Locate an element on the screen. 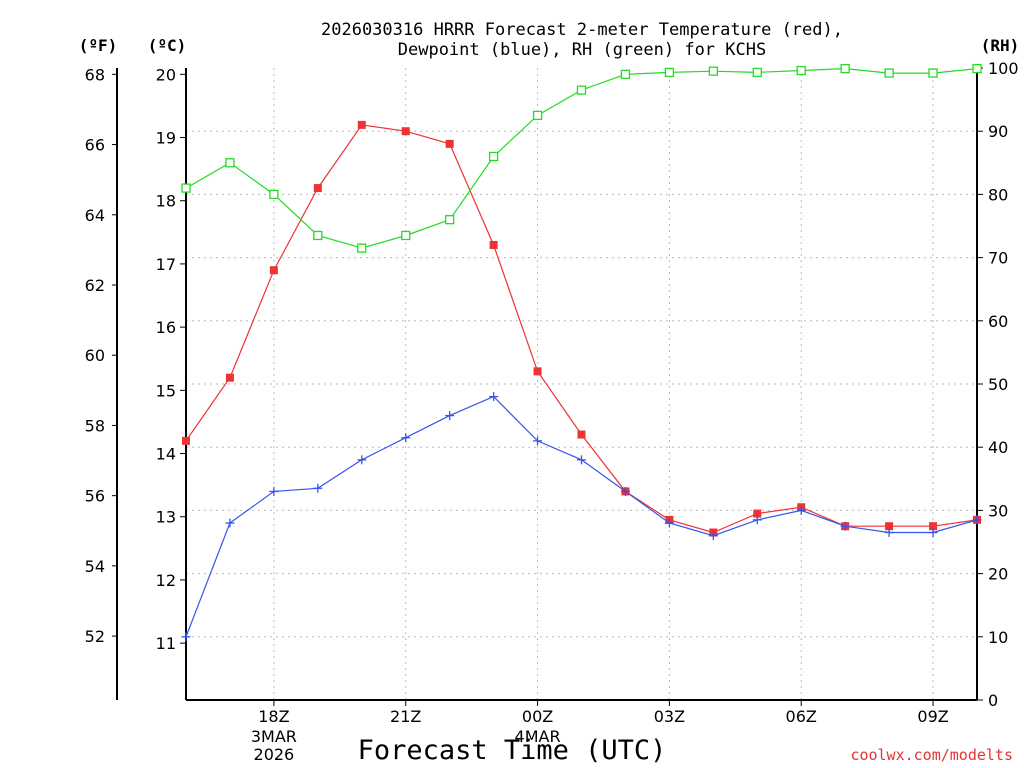 This screenshot has width=1024, height=768. x-tick-date-label: 3MAR is located at coordinates (274, 736).